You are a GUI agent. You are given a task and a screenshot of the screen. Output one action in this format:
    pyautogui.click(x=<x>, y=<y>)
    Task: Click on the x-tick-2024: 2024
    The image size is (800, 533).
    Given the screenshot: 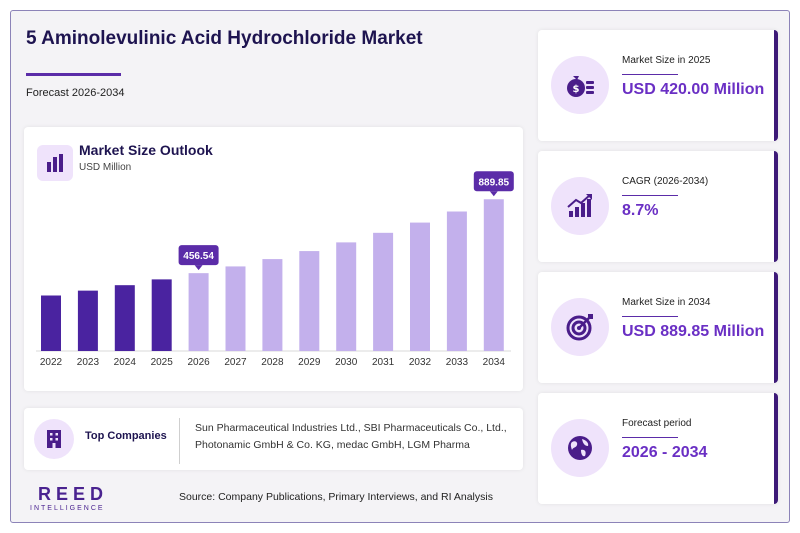 What is the action you would take?
    pyautogui.click(x=125, y=362)
    